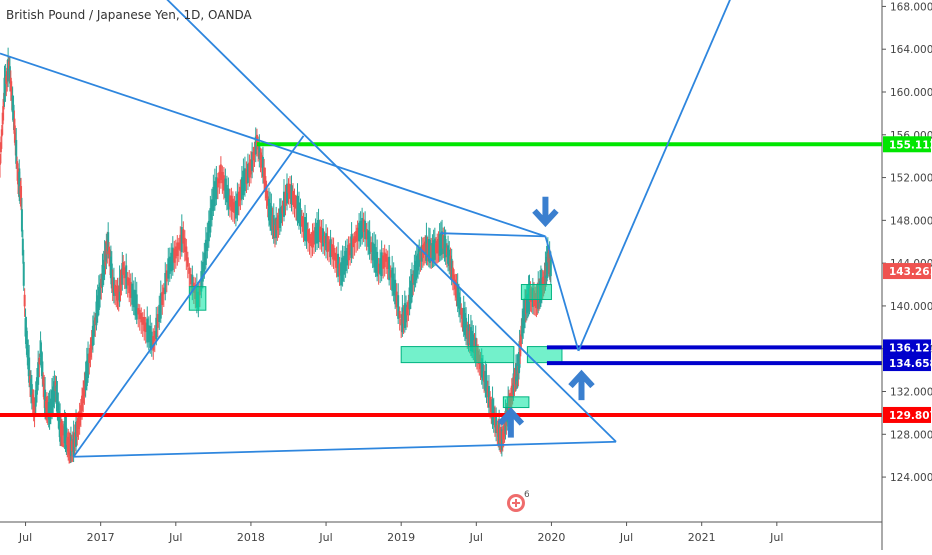 The image size is (932, 555). Describe the element at coordinates (907, 279) in the screenshot. I see `price-labels-layer: 155.112 143.261 136.121 134.658 129.807` at that location.